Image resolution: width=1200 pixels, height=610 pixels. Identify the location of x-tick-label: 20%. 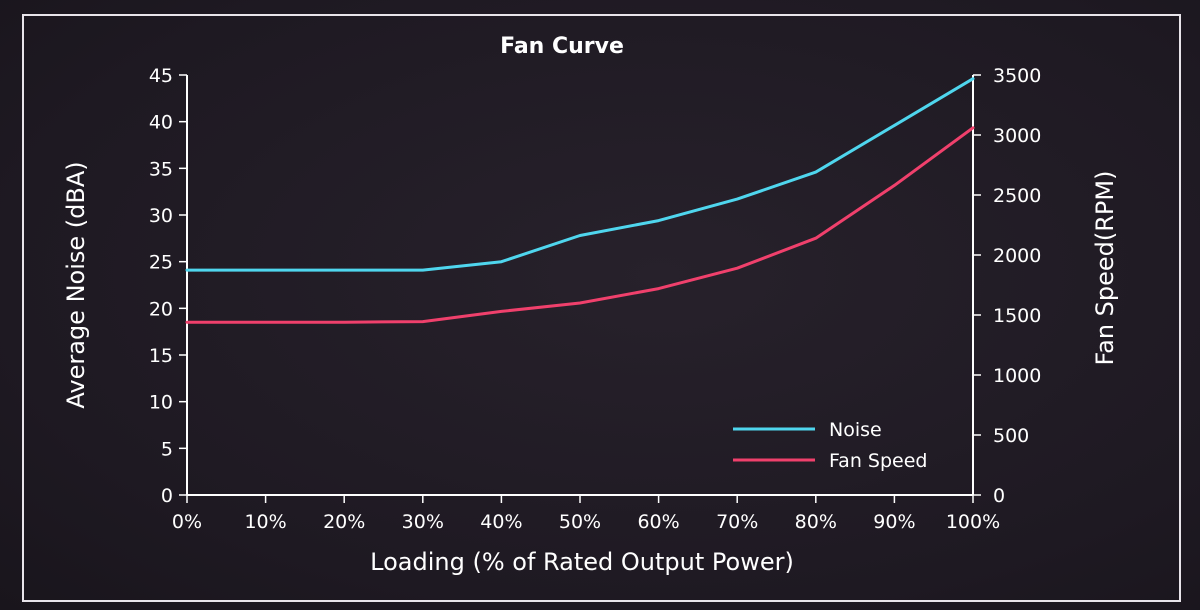
(344, 522).